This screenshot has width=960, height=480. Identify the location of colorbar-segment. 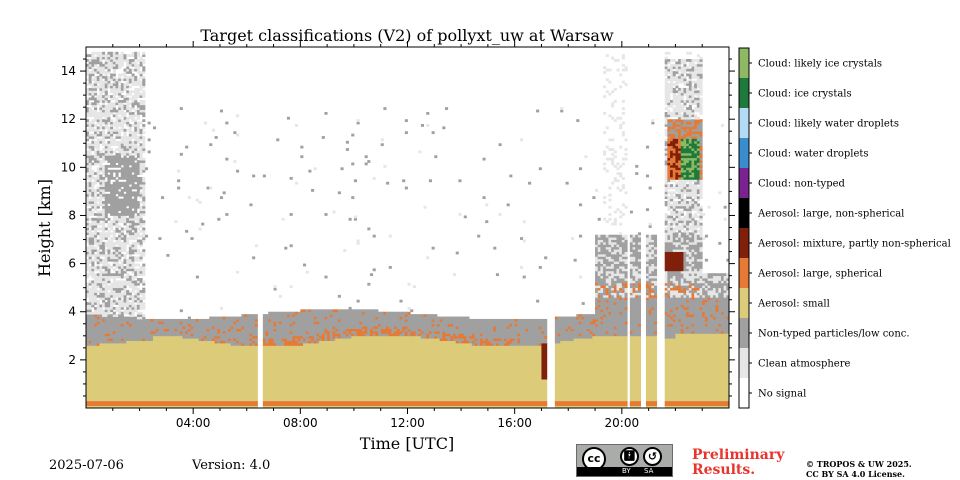
(744, 363).